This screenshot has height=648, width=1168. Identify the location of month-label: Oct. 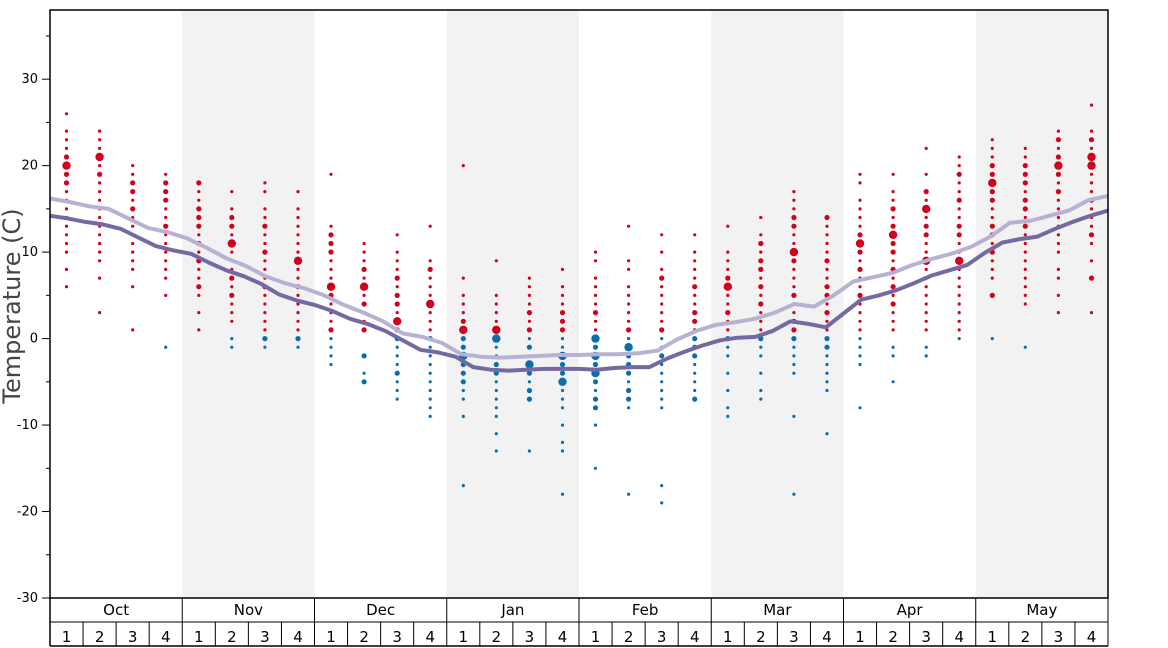
(116, 610).